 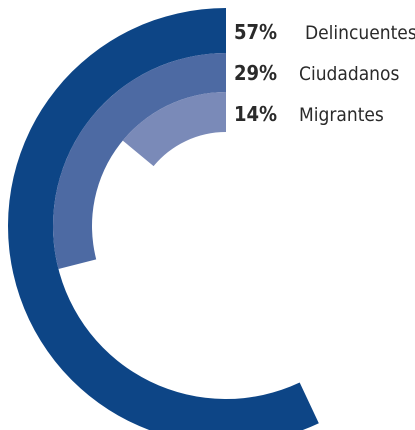 I want to click on legend-value-ciudadanos: 29%, so click(x=255, y=73).